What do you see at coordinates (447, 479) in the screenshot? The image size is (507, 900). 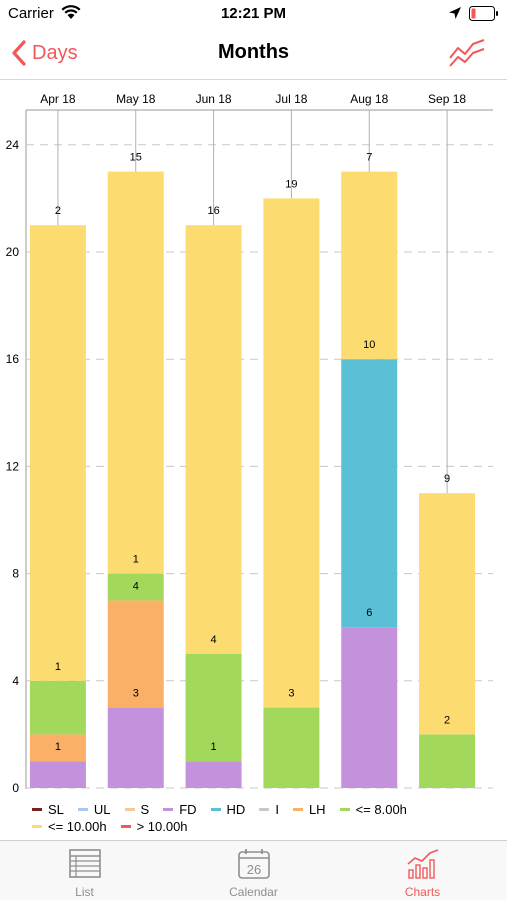 I see `bar-value-label: 9` at bounding box center [447, 479].